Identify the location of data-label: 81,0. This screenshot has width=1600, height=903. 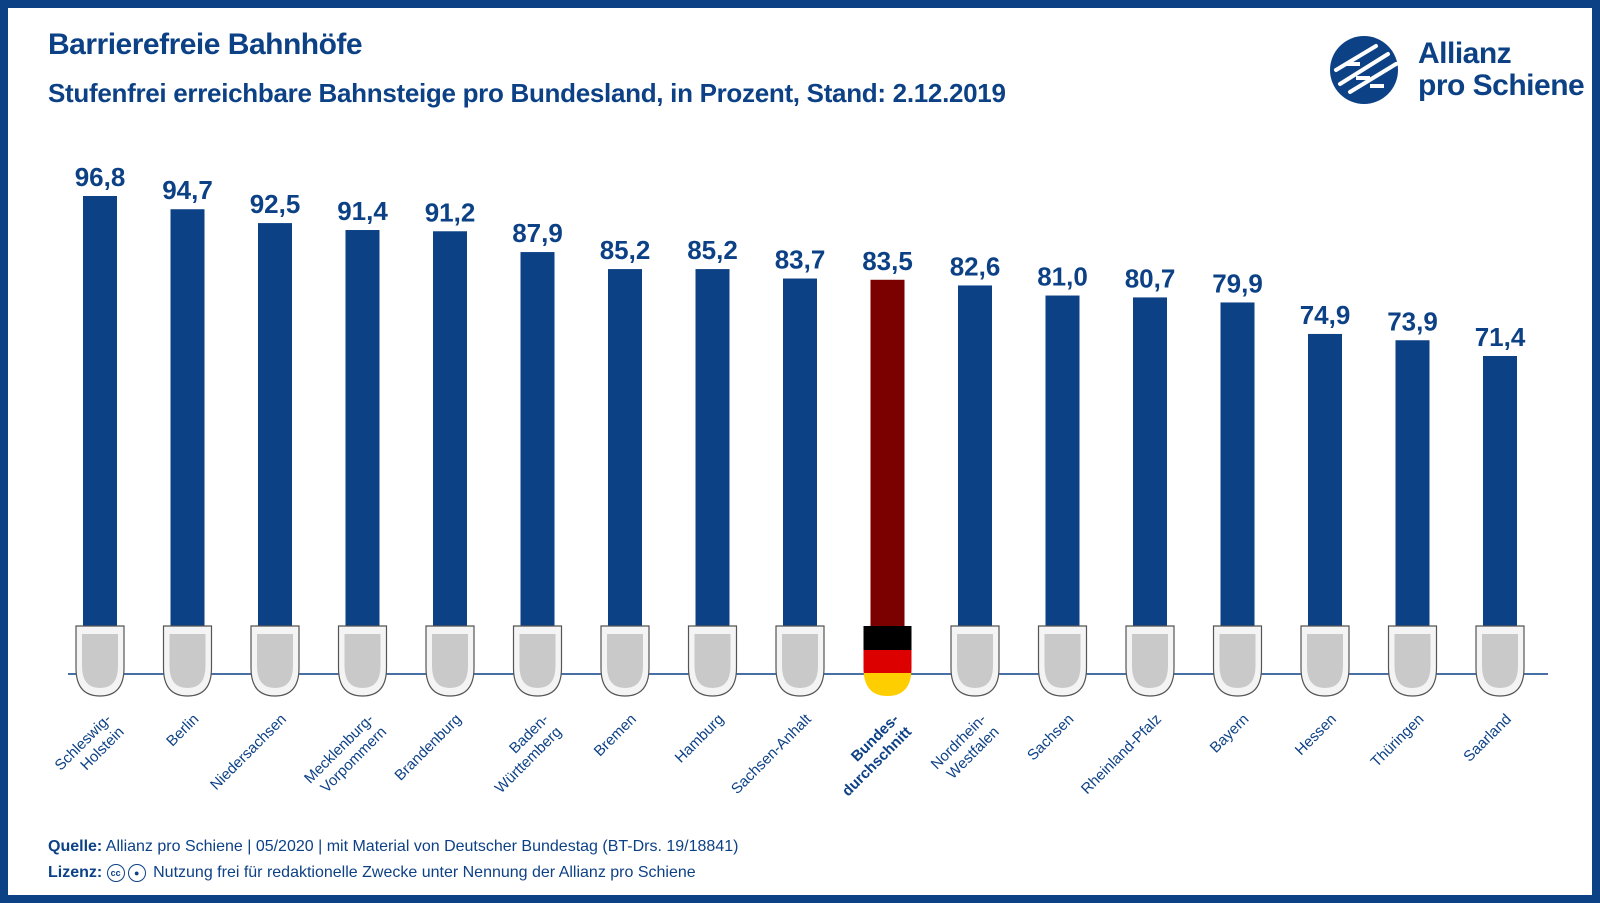
(1062, 277).